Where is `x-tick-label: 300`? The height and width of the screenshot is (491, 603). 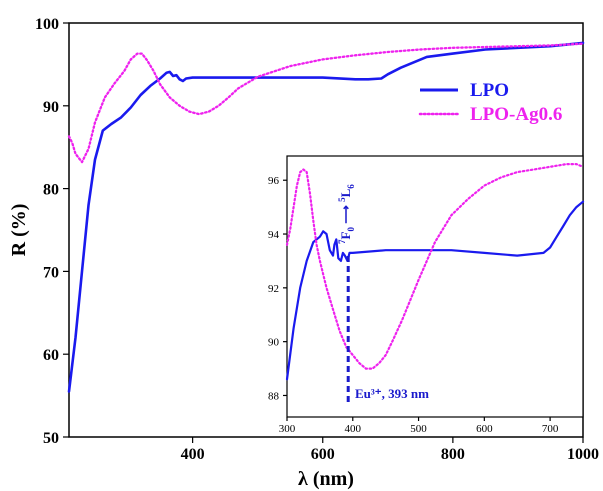
x-tick-label: 300 is located at coordinates (287, 429).